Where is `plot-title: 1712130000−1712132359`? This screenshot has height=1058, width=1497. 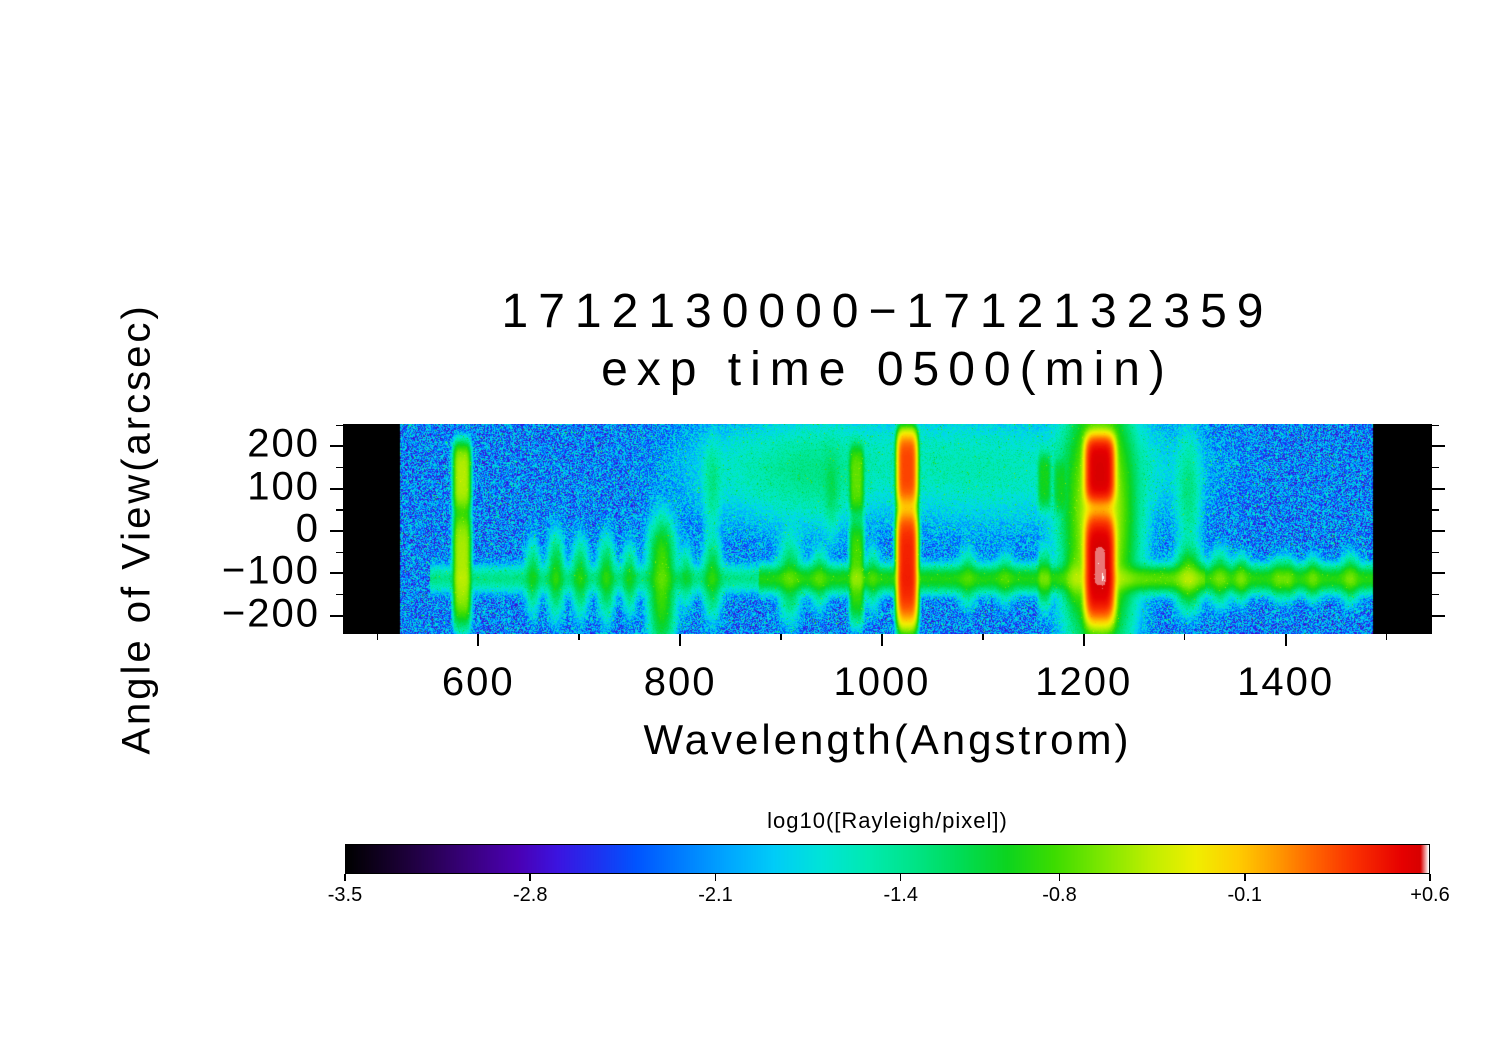 plot-title: 1712130000−1712132359 is located at coordinates (887, 311).